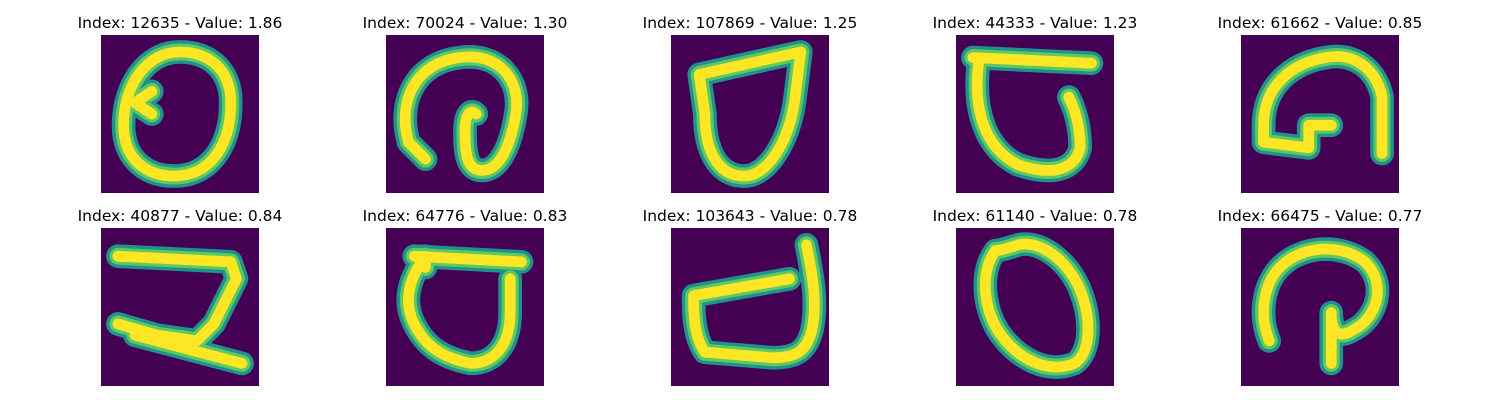 The width and height of the screenshot is (1500, 400). I want to click on panel-title: Index: 70024 - Value: 1.30, so click(465, 23).